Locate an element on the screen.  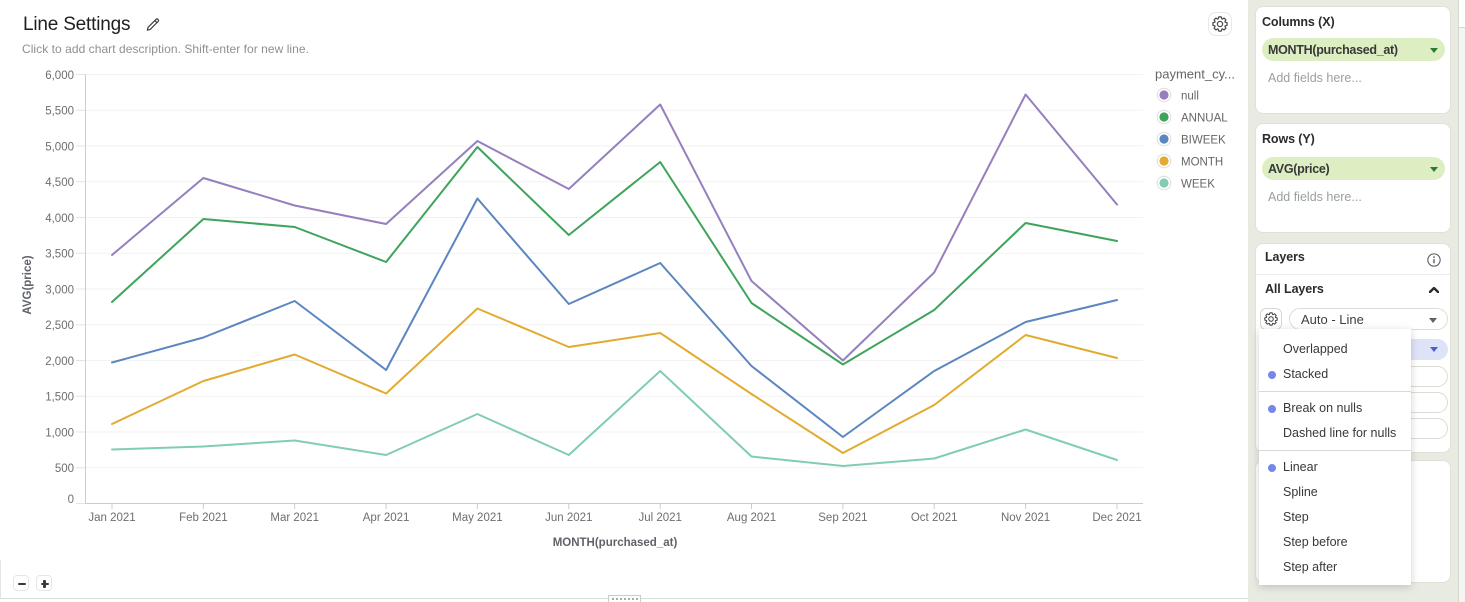
svg-text: MONTH is located at coordinates (1202, 163).